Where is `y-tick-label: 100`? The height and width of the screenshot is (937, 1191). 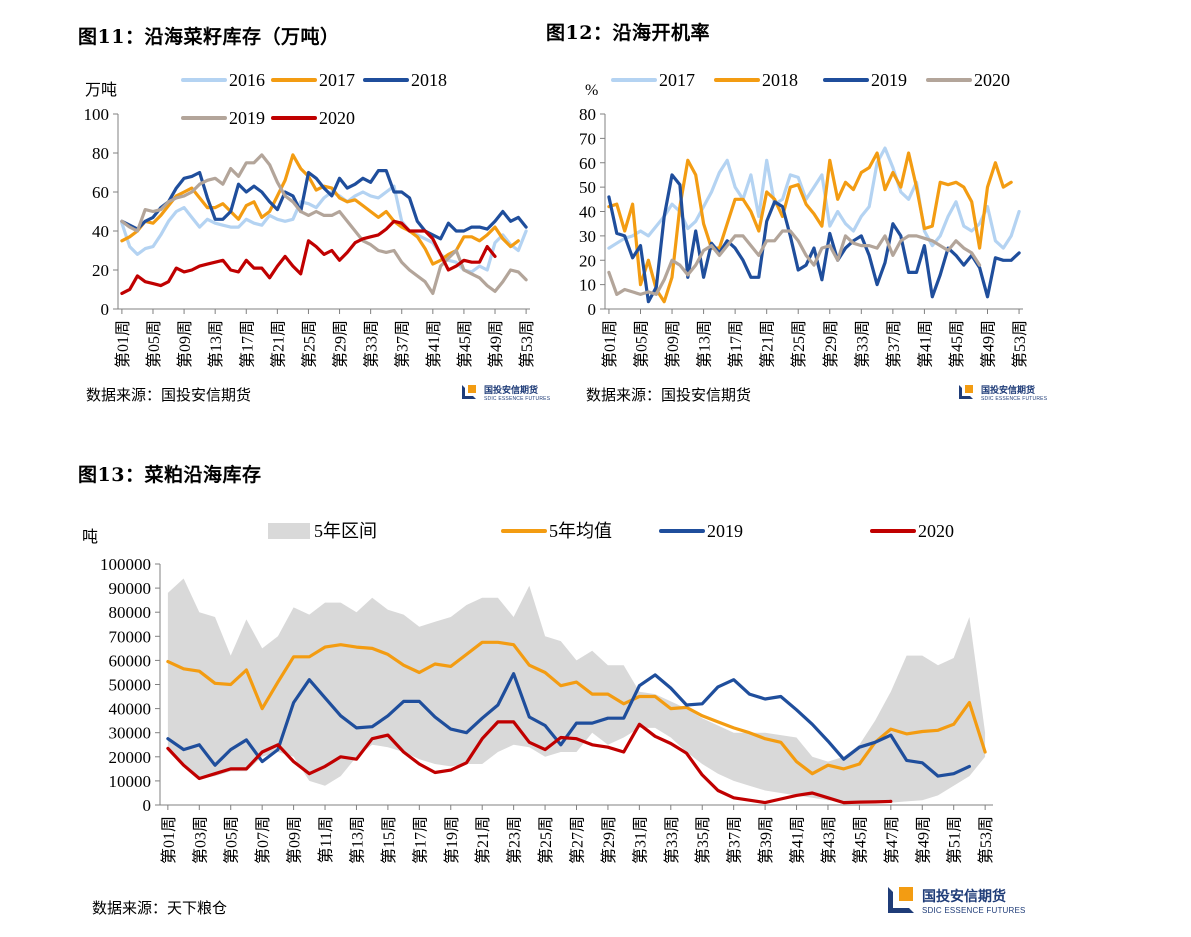 y-tick-label: 100 is located at coordinates (97, 114).